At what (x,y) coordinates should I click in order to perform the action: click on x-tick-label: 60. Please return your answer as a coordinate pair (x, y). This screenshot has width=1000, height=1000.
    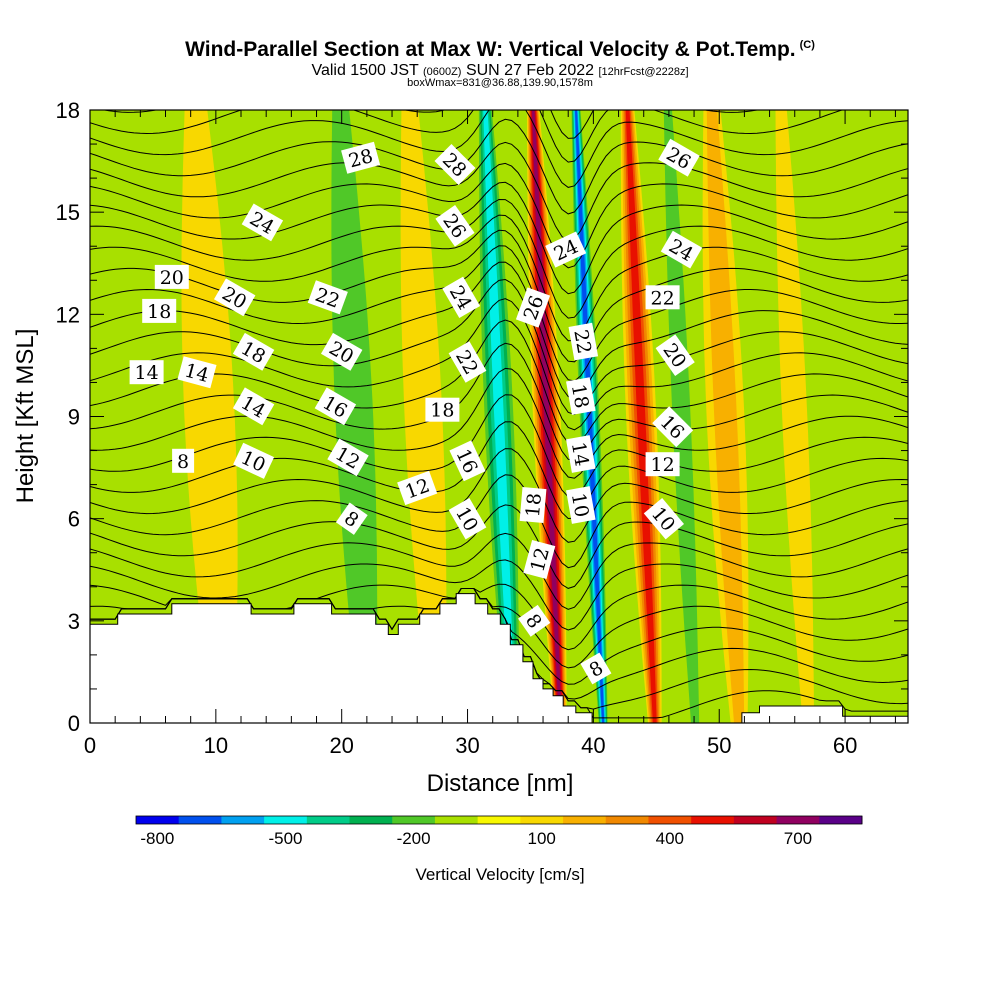
    Looking at the image, I should click on (845, 745).